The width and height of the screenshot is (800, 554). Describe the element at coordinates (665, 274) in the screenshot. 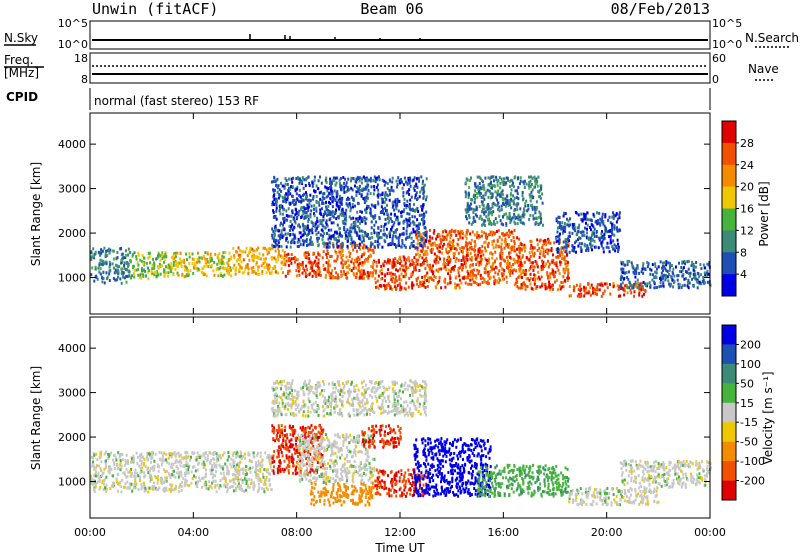

I see `data-band` at that location.